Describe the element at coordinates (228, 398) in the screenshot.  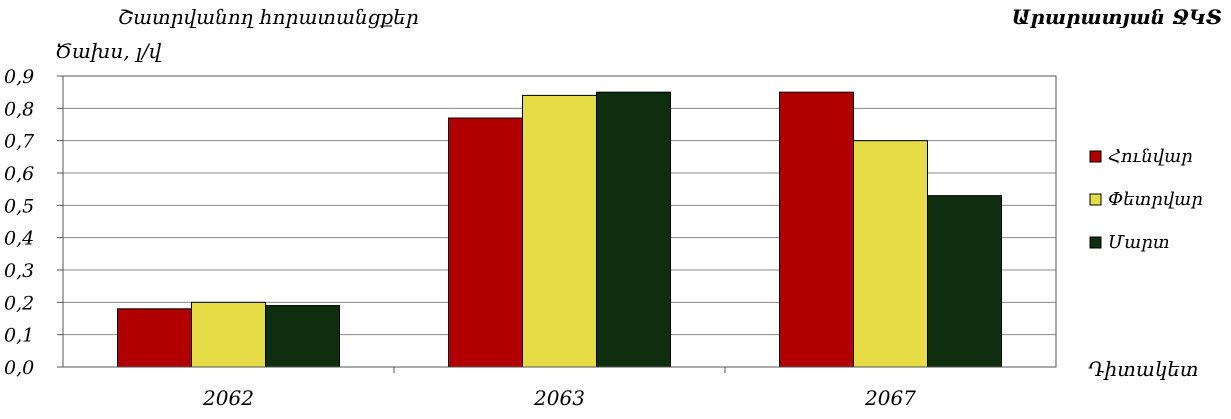
I see `x-tick-label: 2062` at that location.